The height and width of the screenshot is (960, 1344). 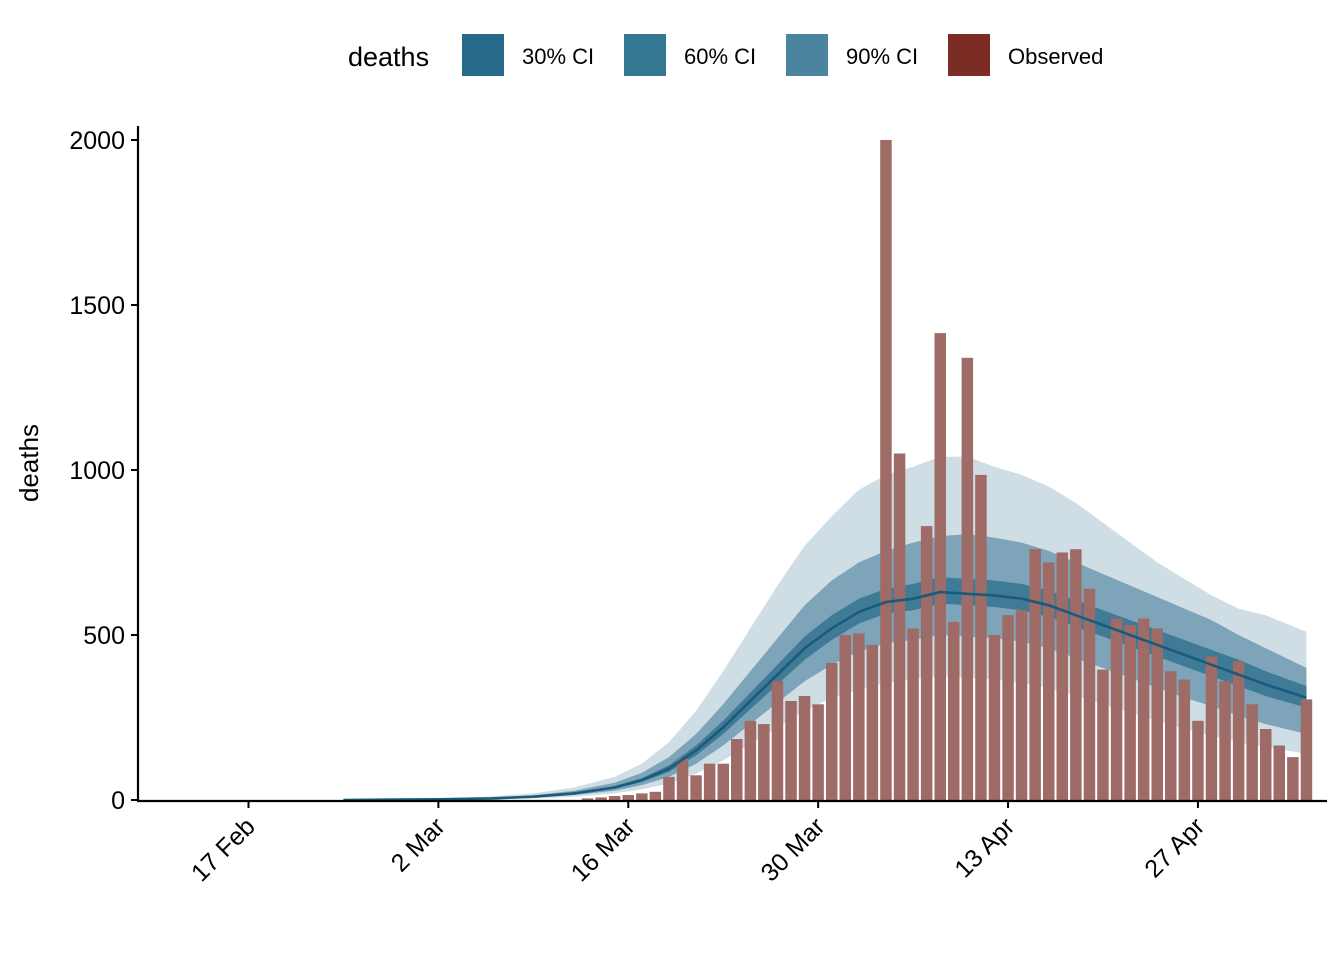 I want to click on x-tick-label: 30 Mar, so click(x=793, y=849).